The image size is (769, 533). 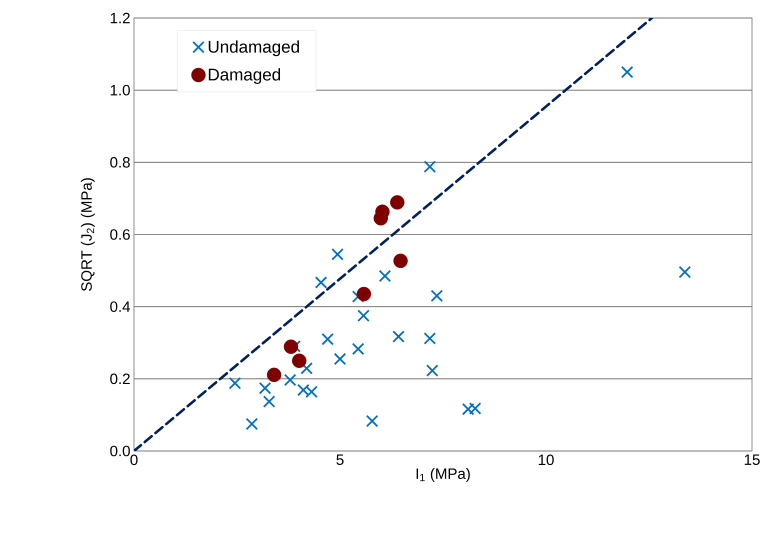 What do you see at coordinates (87, 235) in the screenshot?
I see `y-axis-title: SQRT (J$_{2}$) (MPa)` at bounding box center [87, 235].